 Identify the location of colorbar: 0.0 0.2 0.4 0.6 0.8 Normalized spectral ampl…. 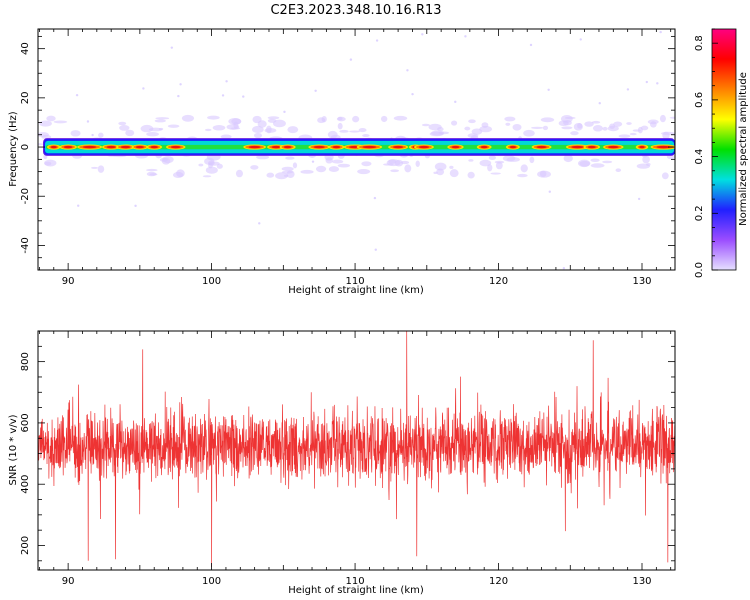
(721, 153).